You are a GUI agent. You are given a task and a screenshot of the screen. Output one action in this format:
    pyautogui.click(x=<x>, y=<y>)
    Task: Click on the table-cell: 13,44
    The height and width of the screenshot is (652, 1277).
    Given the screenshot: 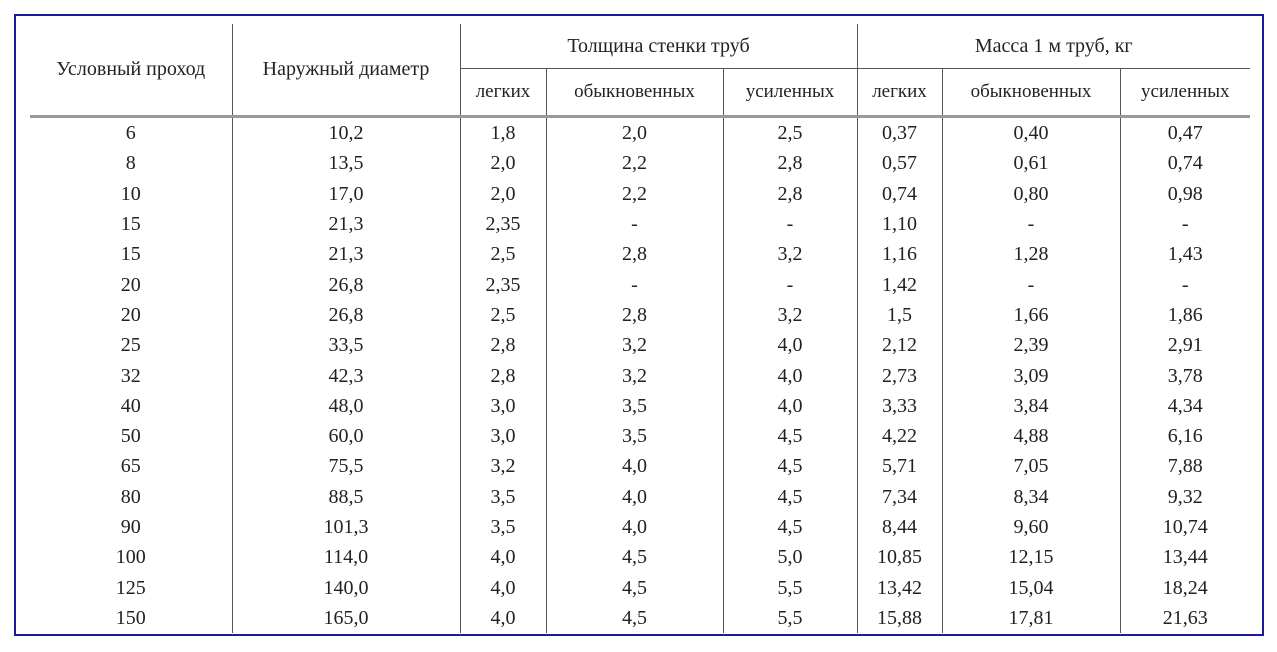 What is the action you would take?
    pyautogui.click(x=1184, y=557)
    